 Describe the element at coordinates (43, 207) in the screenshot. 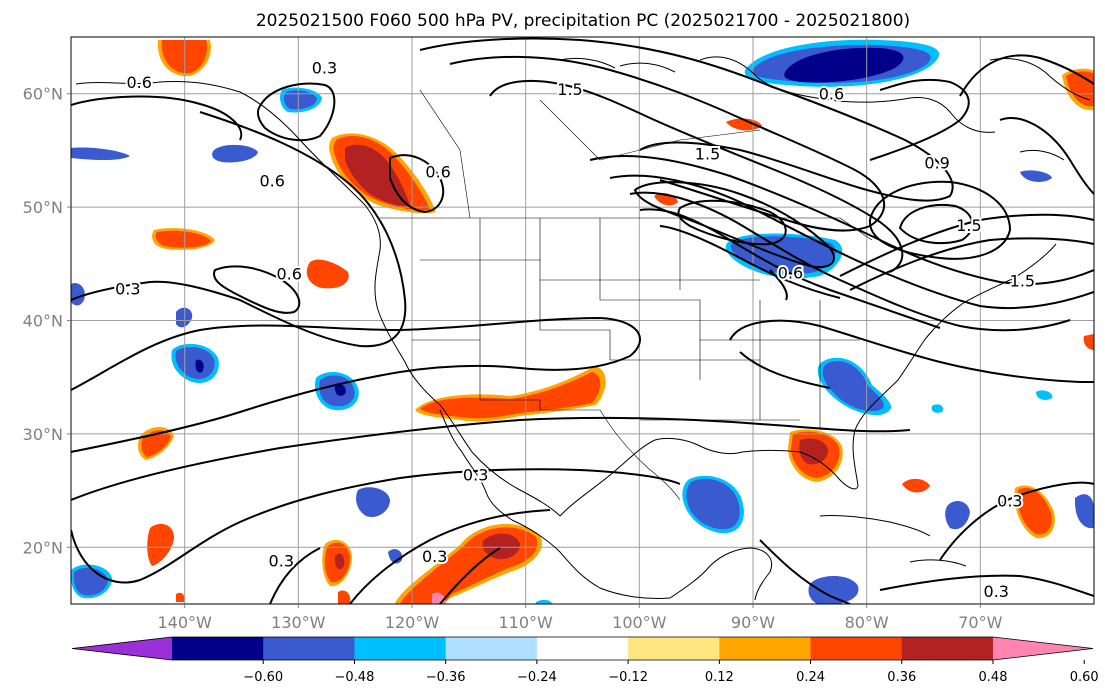

I see `lat-tick-label: 50°N` at that location.